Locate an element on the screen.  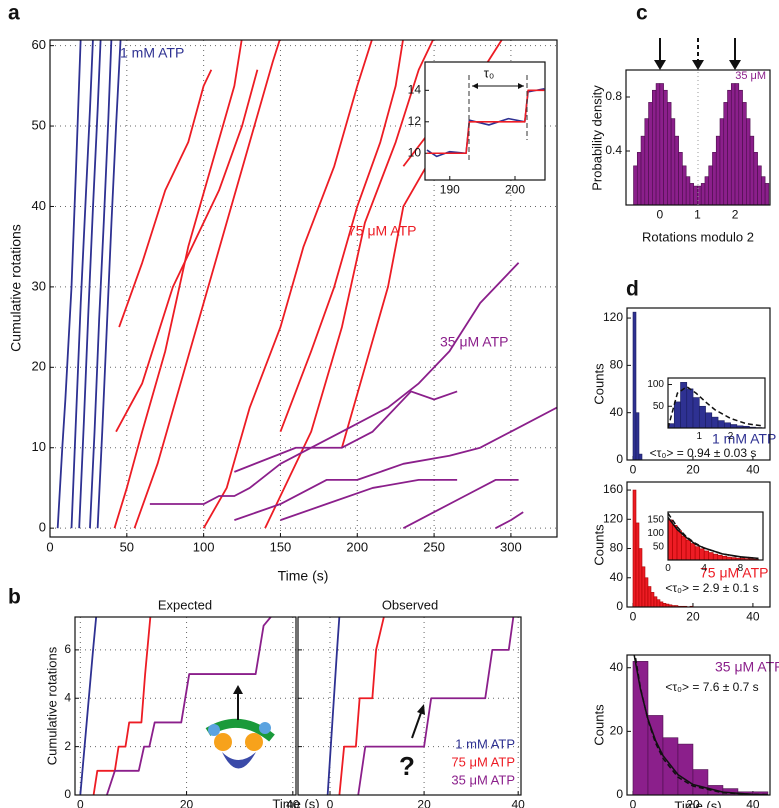
chart: 1 2 50 100 is located at coordinates (706, 409).